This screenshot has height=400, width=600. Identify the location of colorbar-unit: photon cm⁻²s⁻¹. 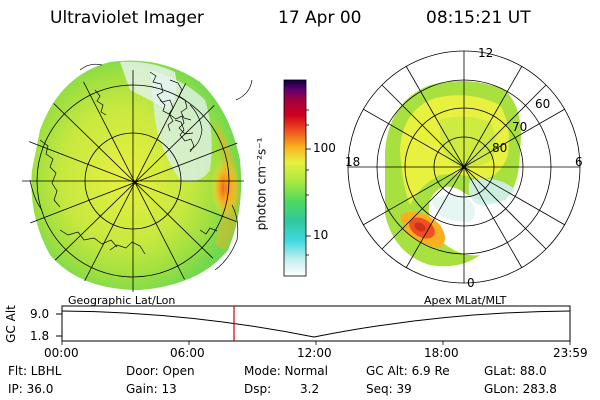
(261, 184).